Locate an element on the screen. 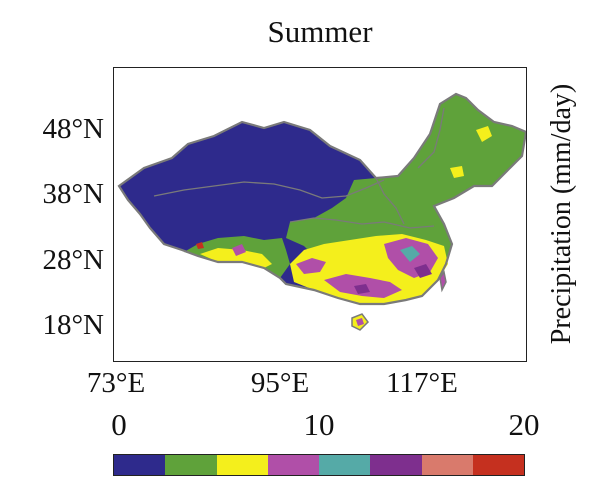 This screenshot has height=497, width=600. hainan-high is located at coordinates (360, 322).